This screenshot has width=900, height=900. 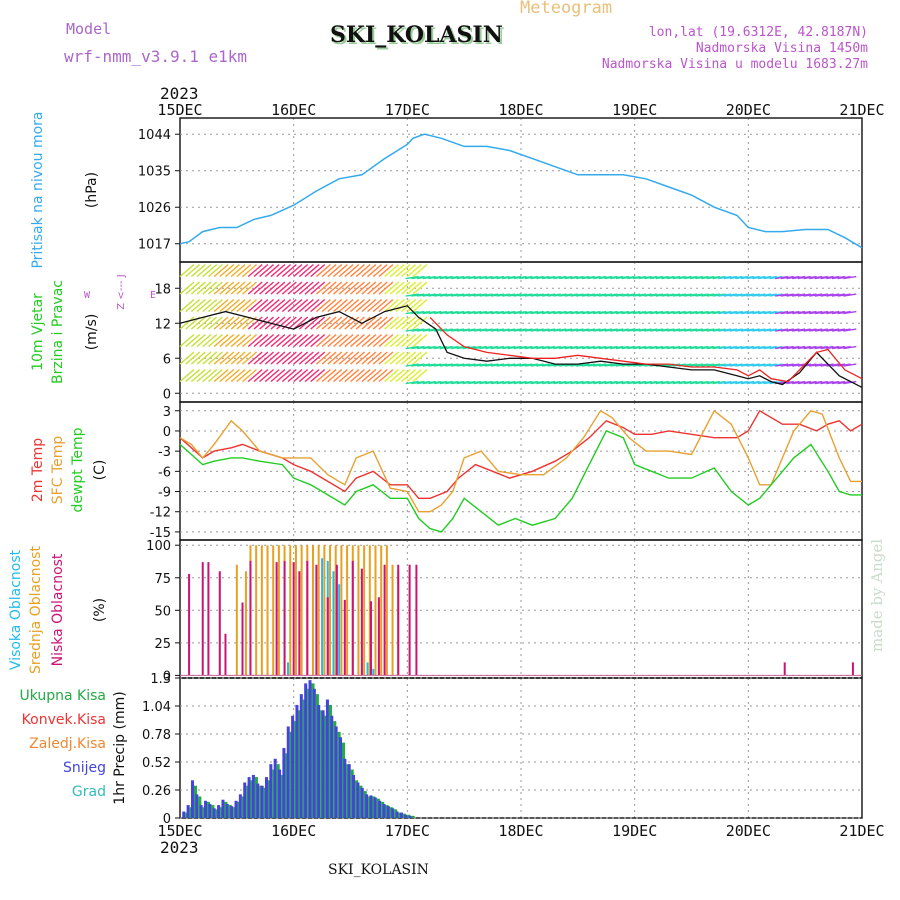 I want to click on year-top: 2023, so click(x=179, y=93).